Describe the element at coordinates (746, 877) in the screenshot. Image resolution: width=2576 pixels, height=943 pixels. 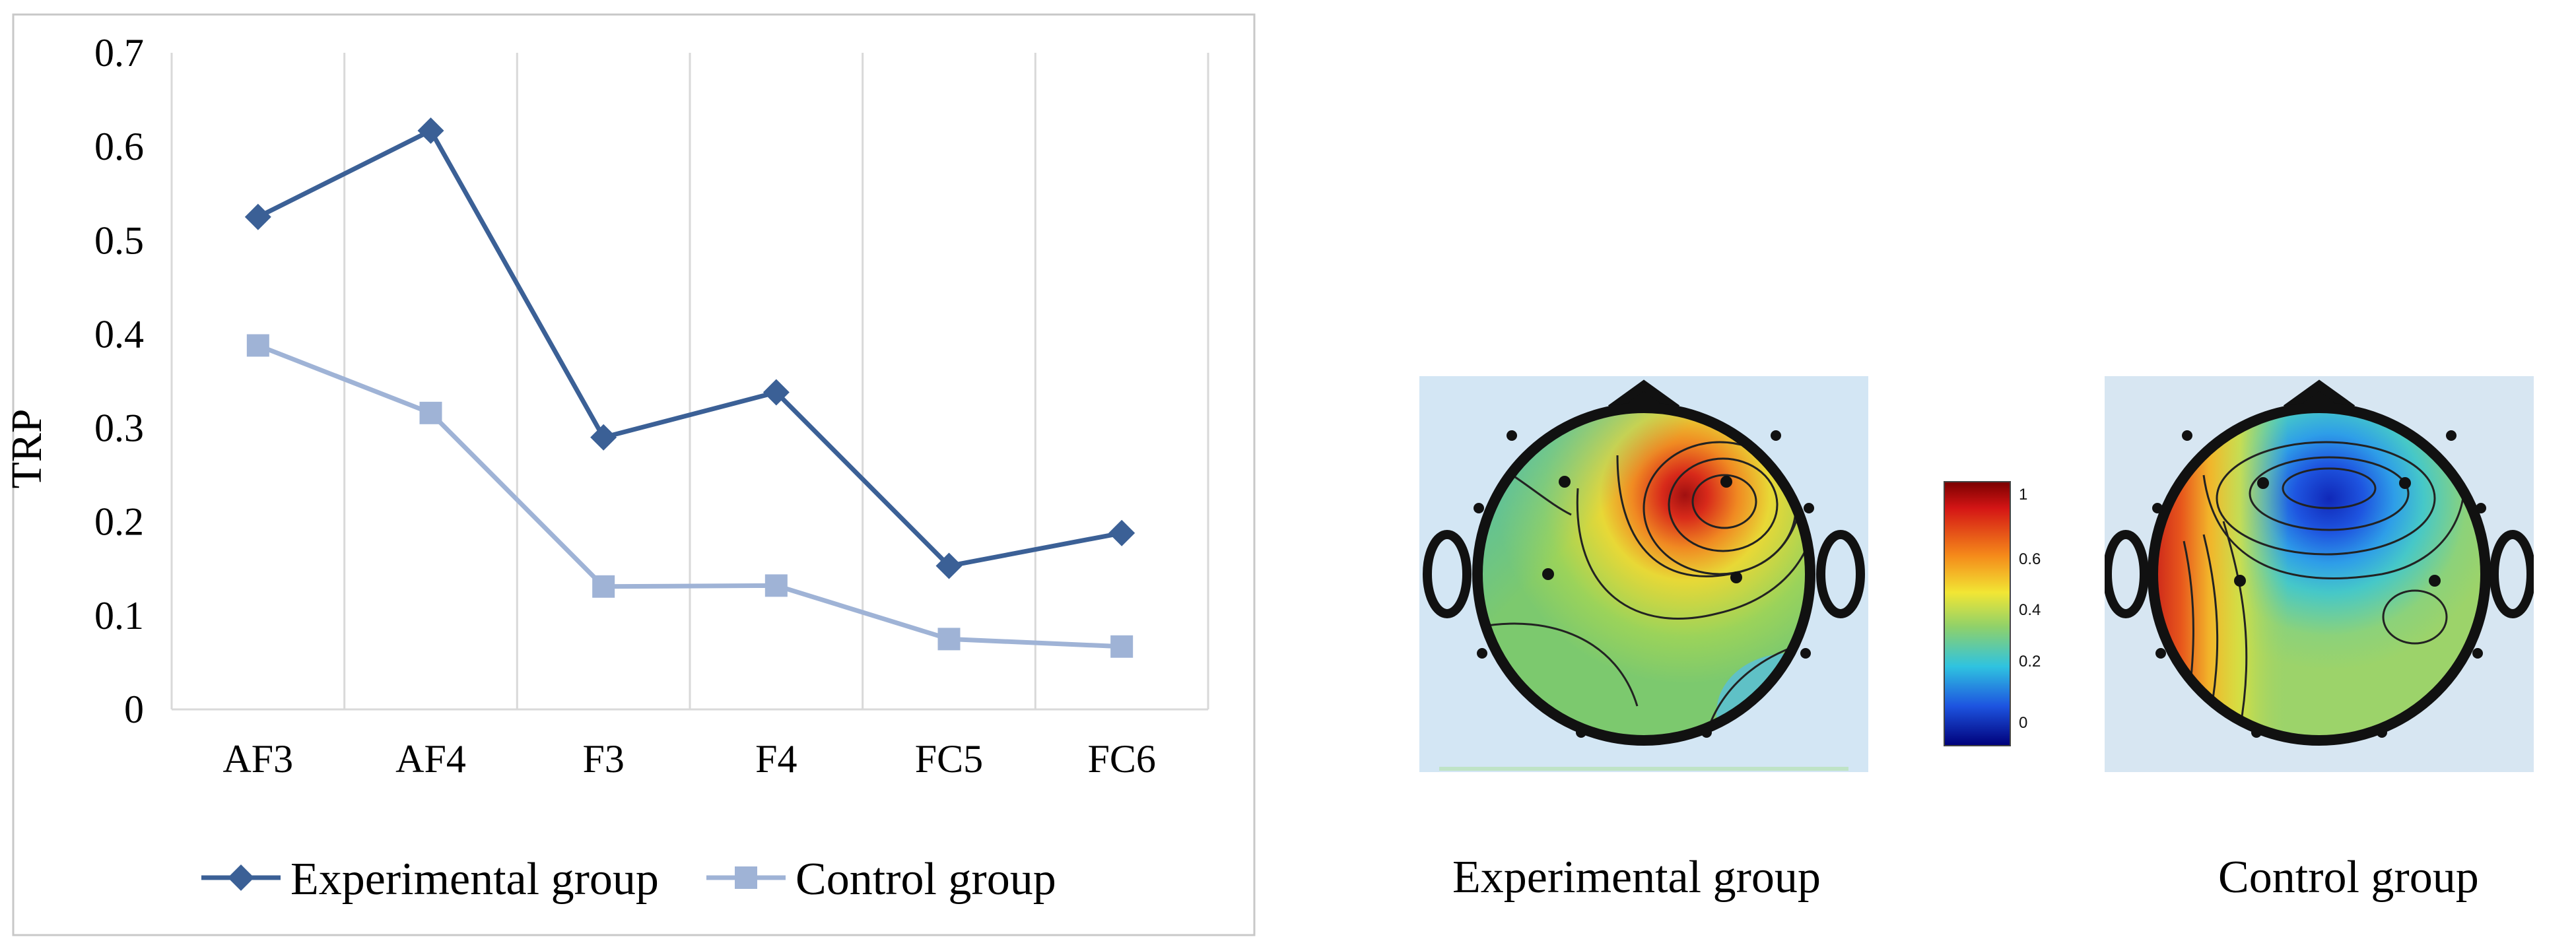
I see `legend-marker-control` at that location.